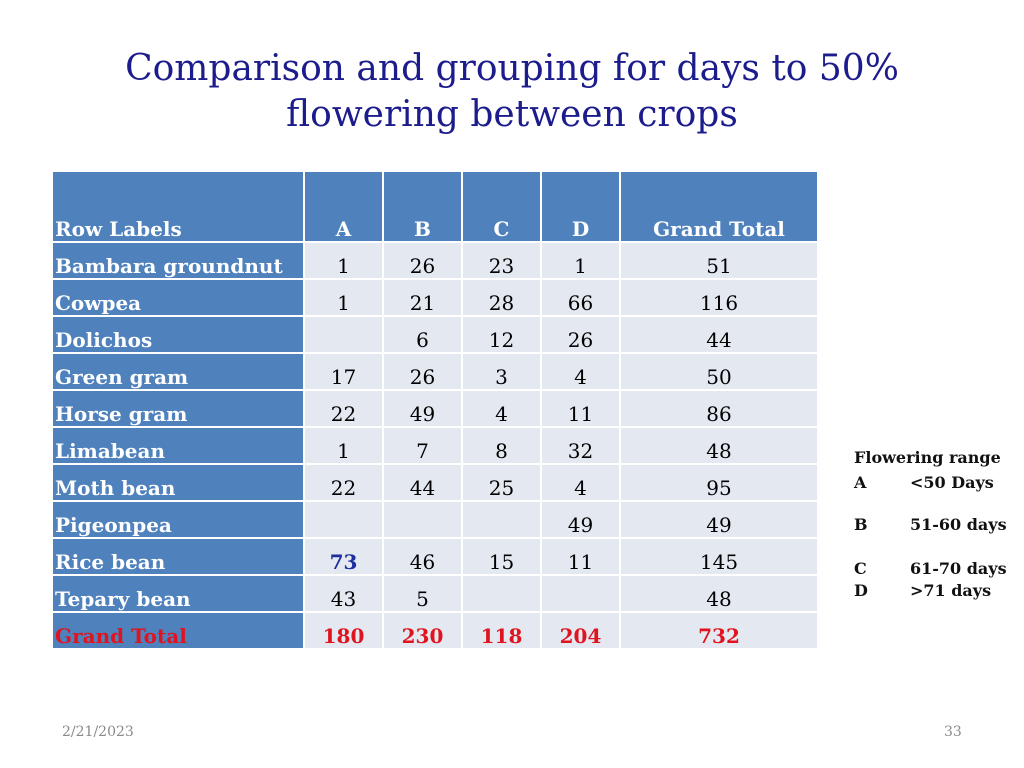 This screenshot has height=768, width=1024. Describe the element at coordinates (958, 568) in the screenshot. I see `legend-range: 61-70 days` at that location.